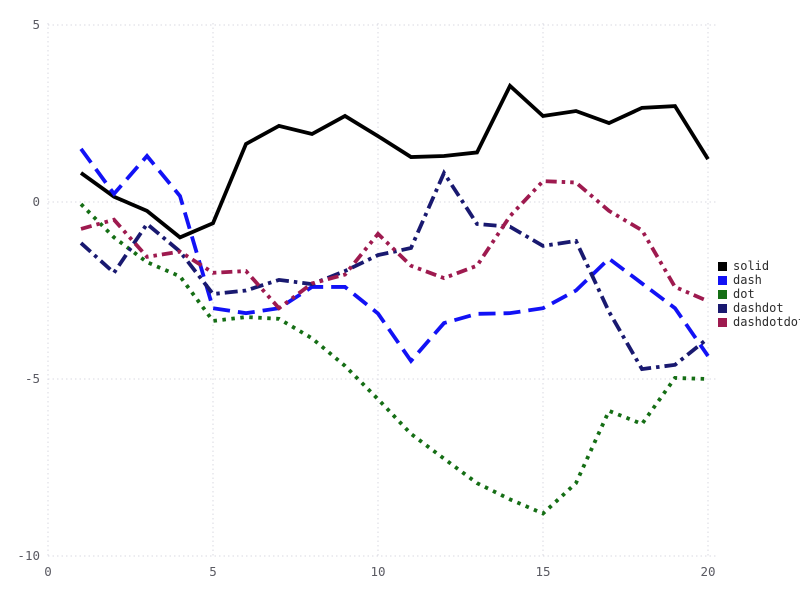  I want to click on x-tick-label: 10, so click(377, 571).